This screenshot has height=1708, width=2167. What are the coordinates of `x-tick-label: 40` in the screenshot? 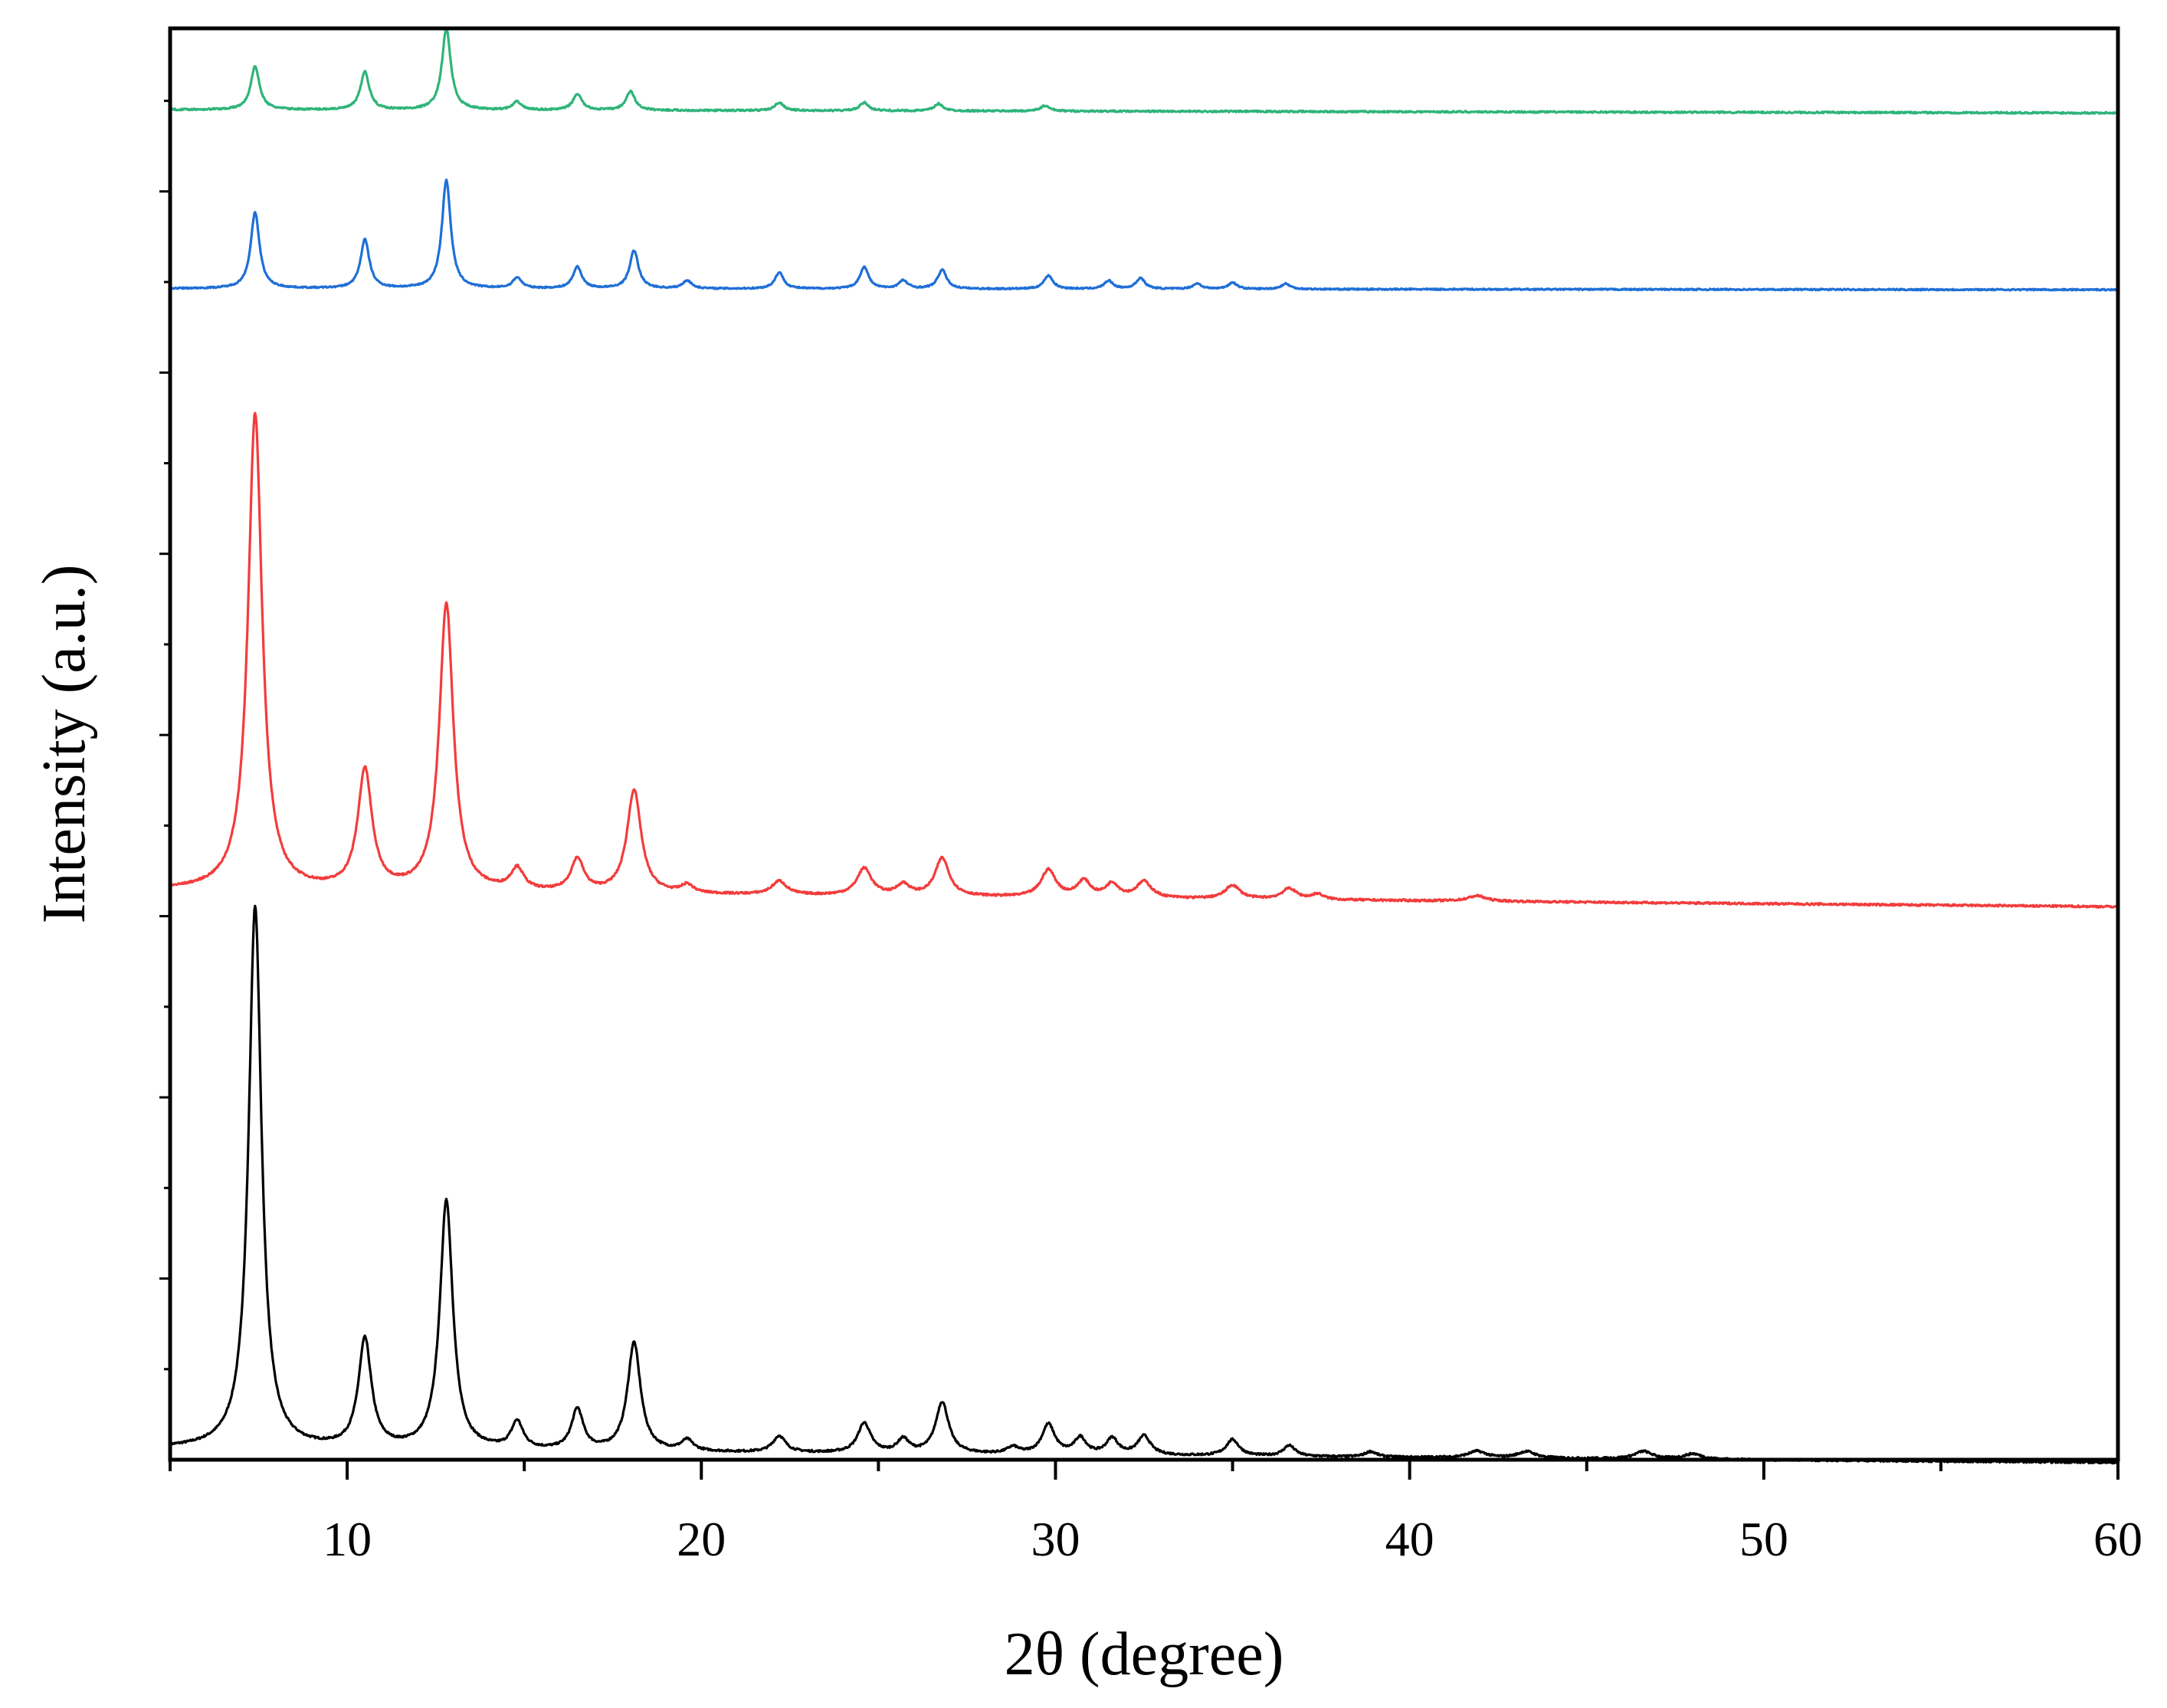 It's located at (1409, 1539).